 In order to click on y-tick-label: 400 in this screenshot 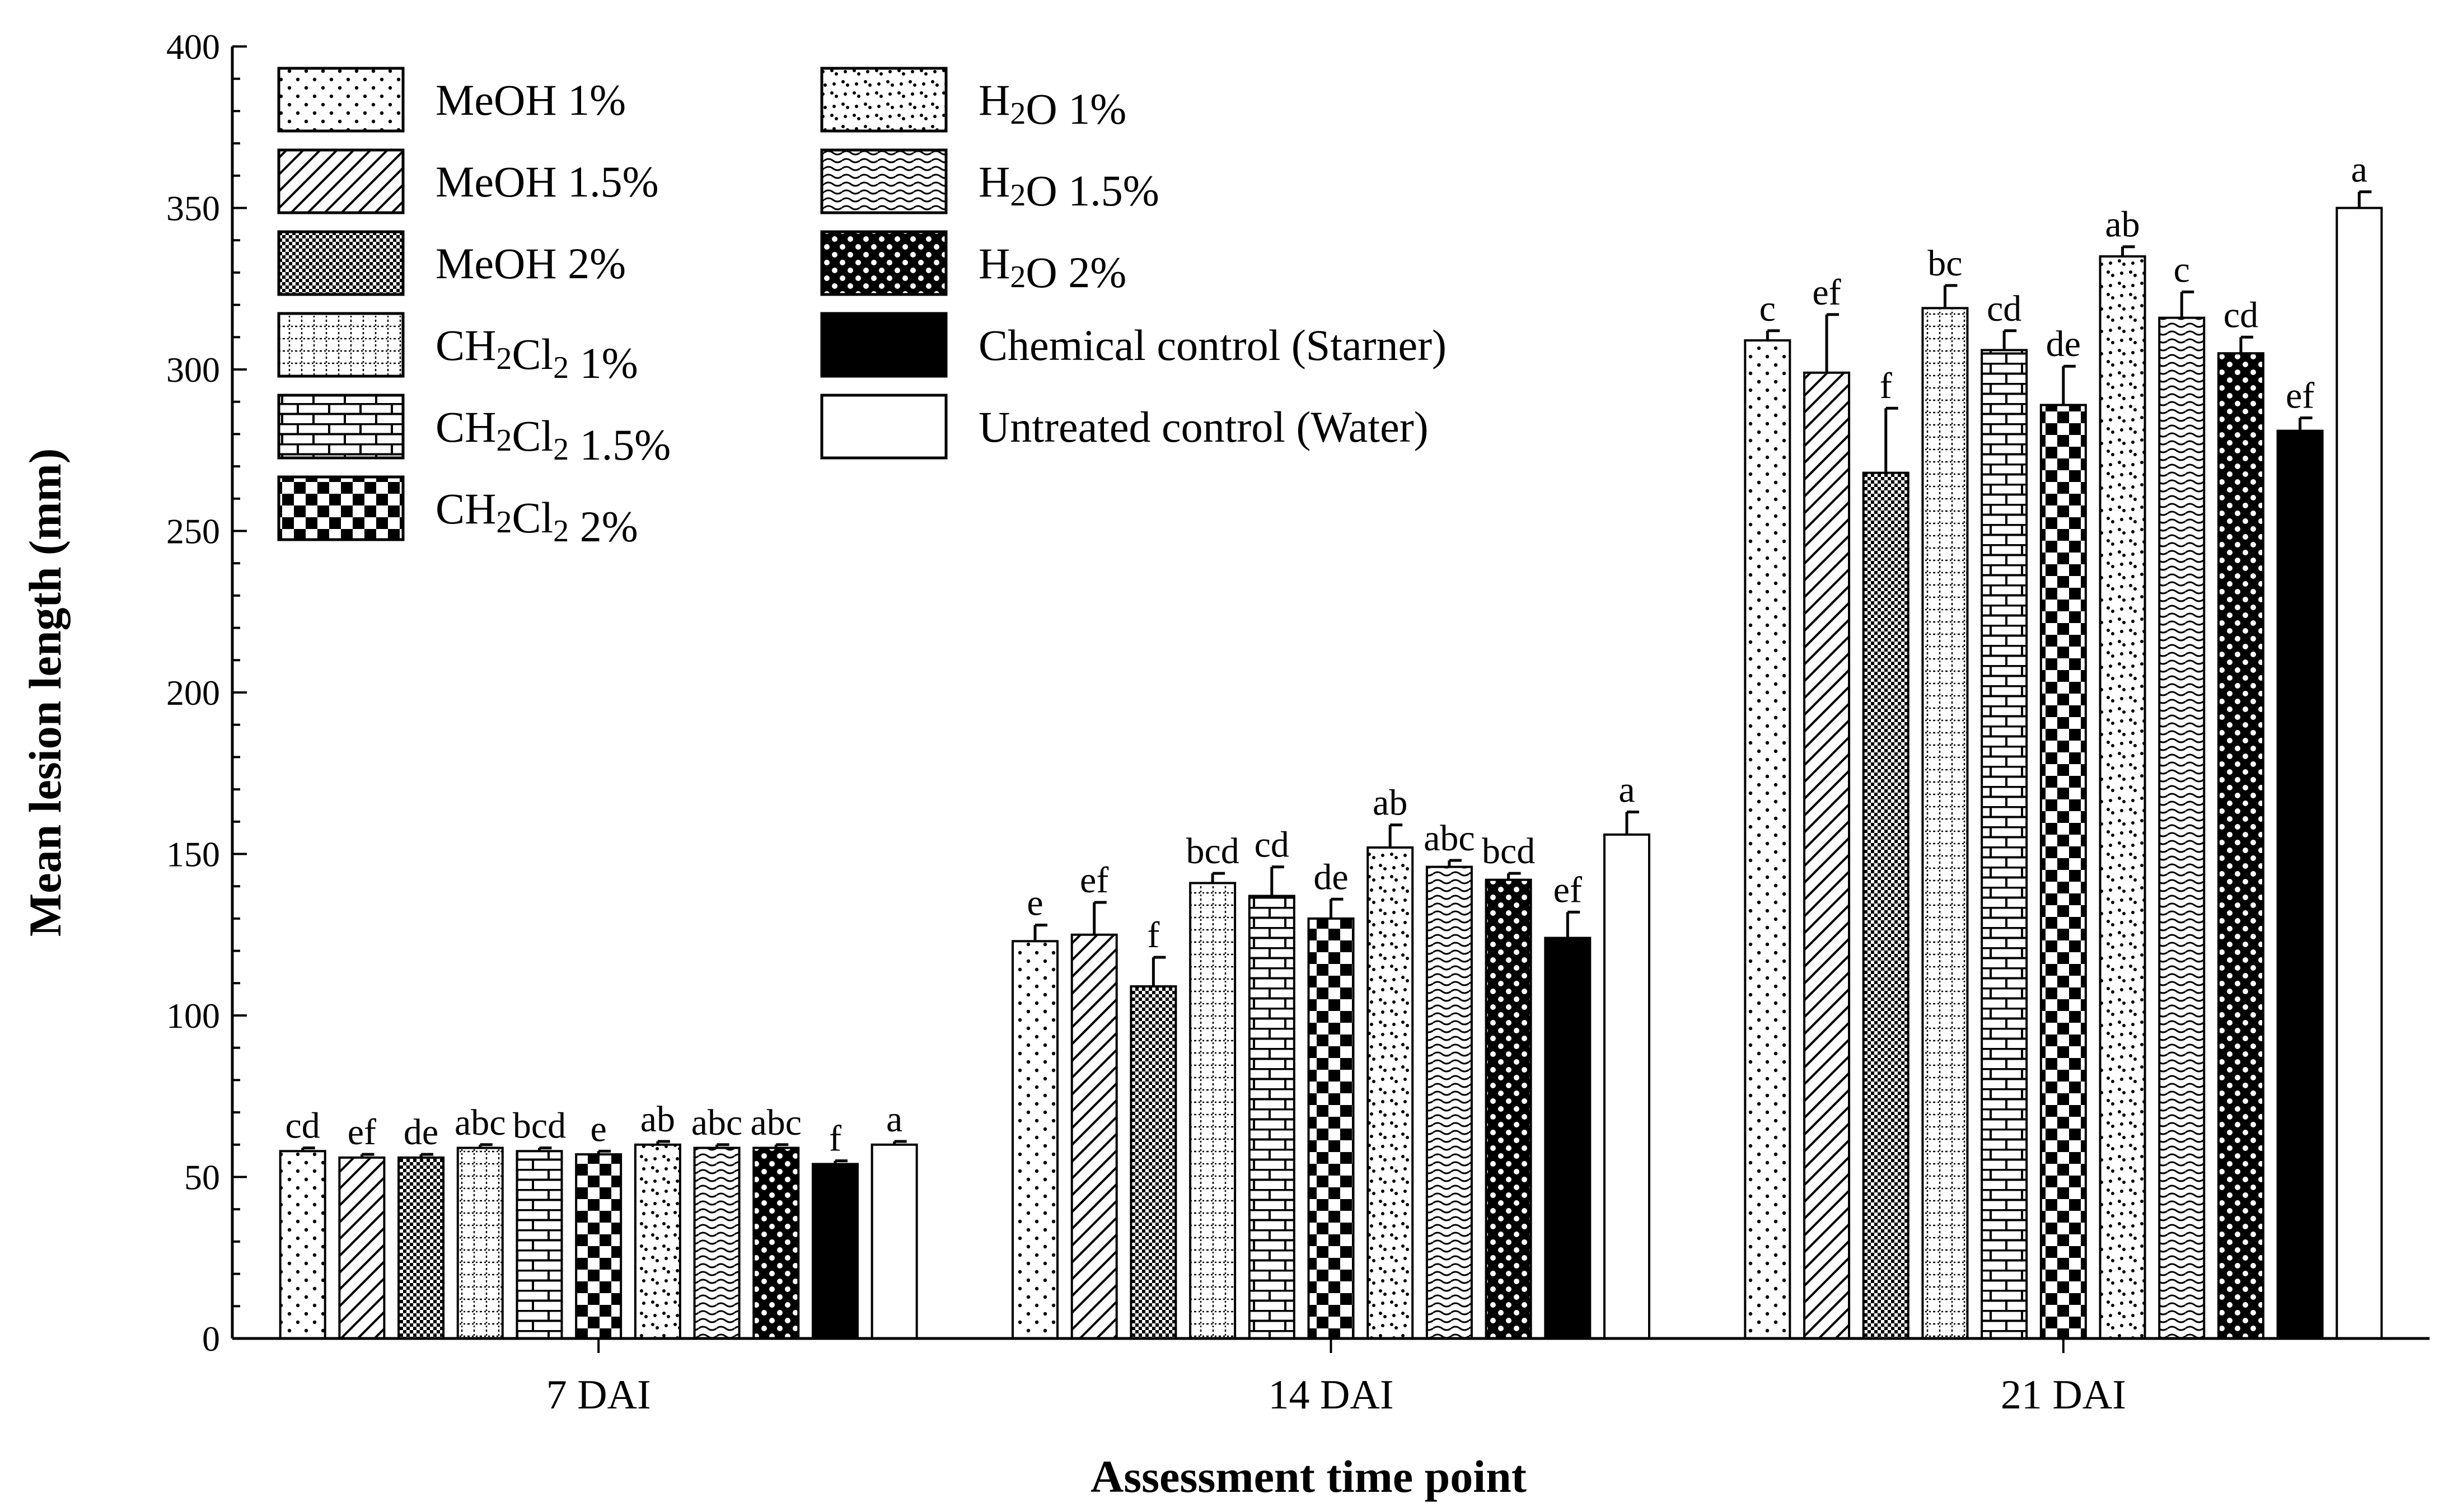, I will do `click(193, 47)`.